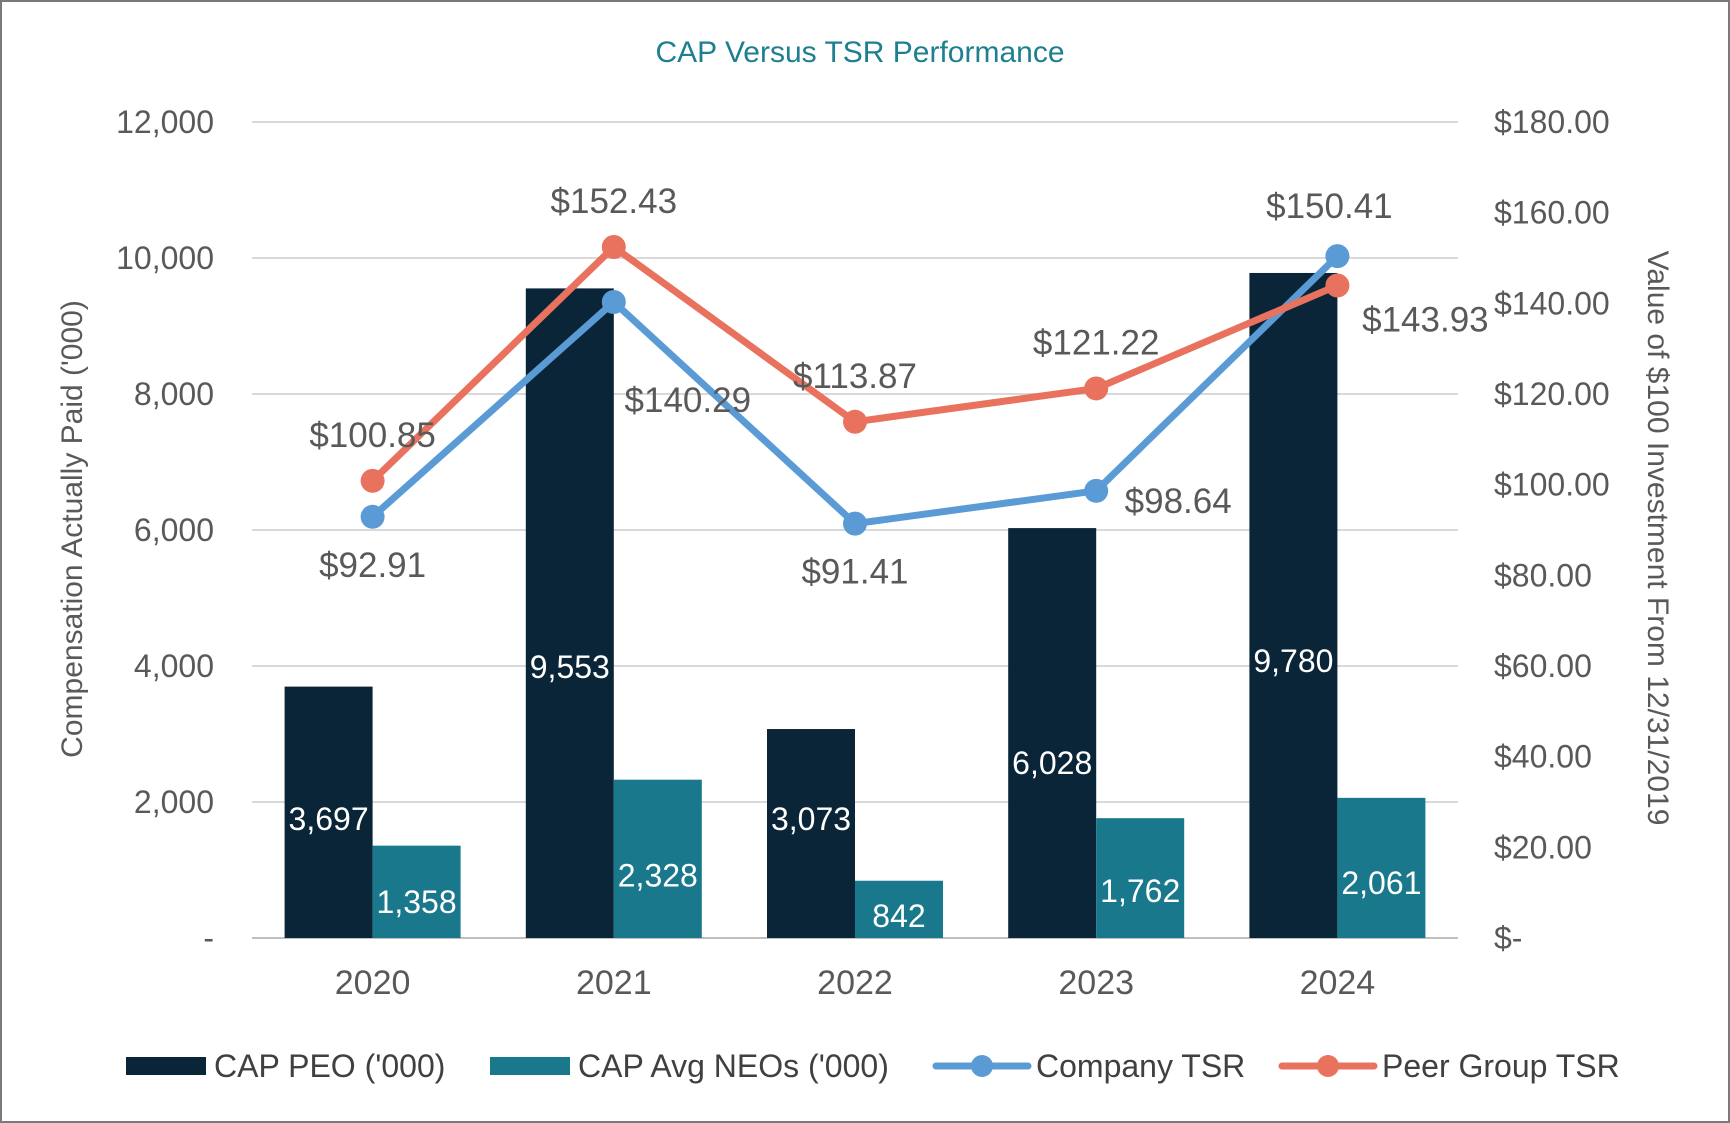 The width and height of the screenshot is (1730, 1123). I want to click on x-tick-label: 2022, so click(855, 983).